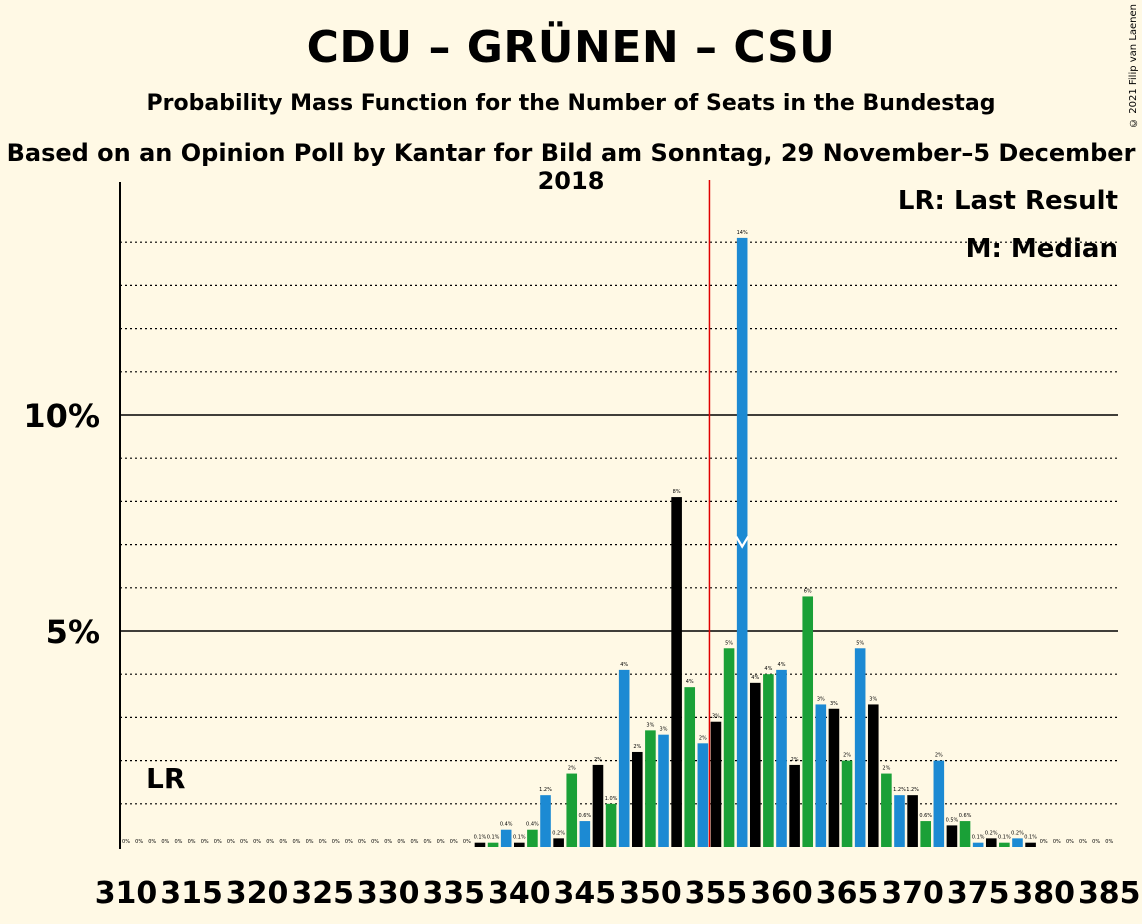 The height and width of the screenshot is (924, 1142). I want to click on bar-label-351: 3%, so click(664, 730).